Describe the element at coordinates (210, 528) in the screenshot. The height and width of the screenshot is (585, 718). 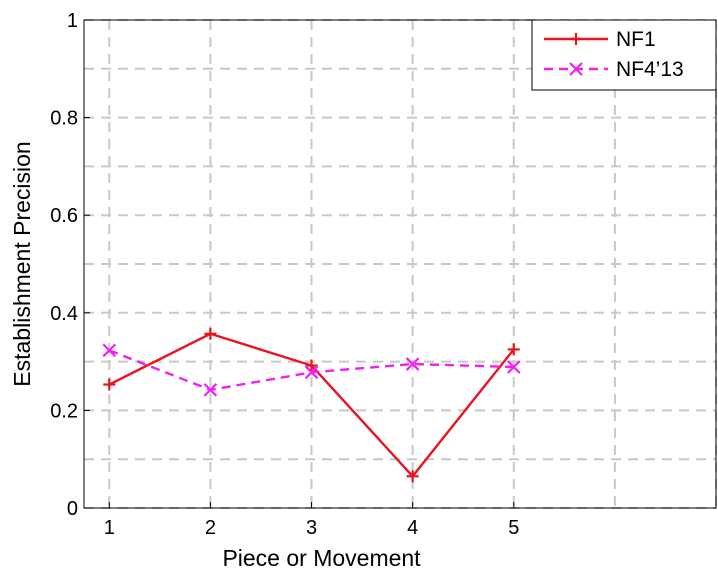
I see `x-tick-label: 2` at that location.